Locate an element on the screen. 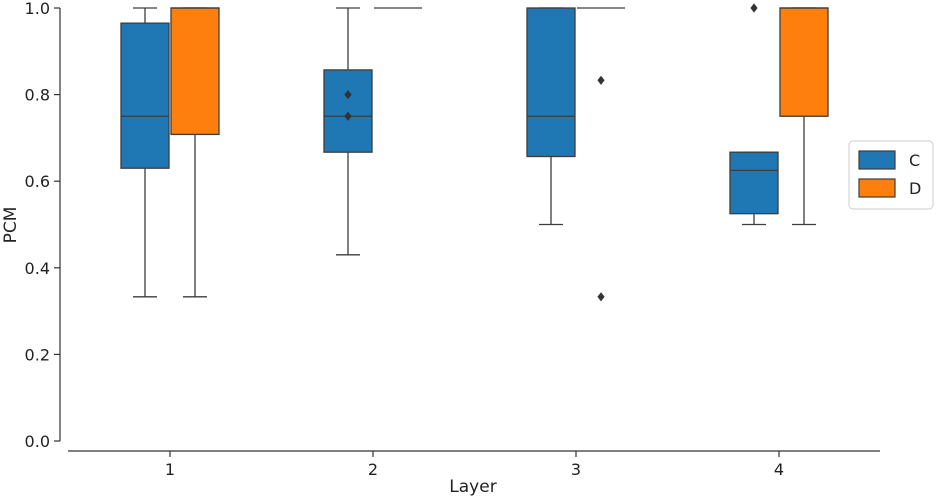 This screenshot has width=936, height=498. y-tick-label: 1.0 is located at coordinates (37, 9).